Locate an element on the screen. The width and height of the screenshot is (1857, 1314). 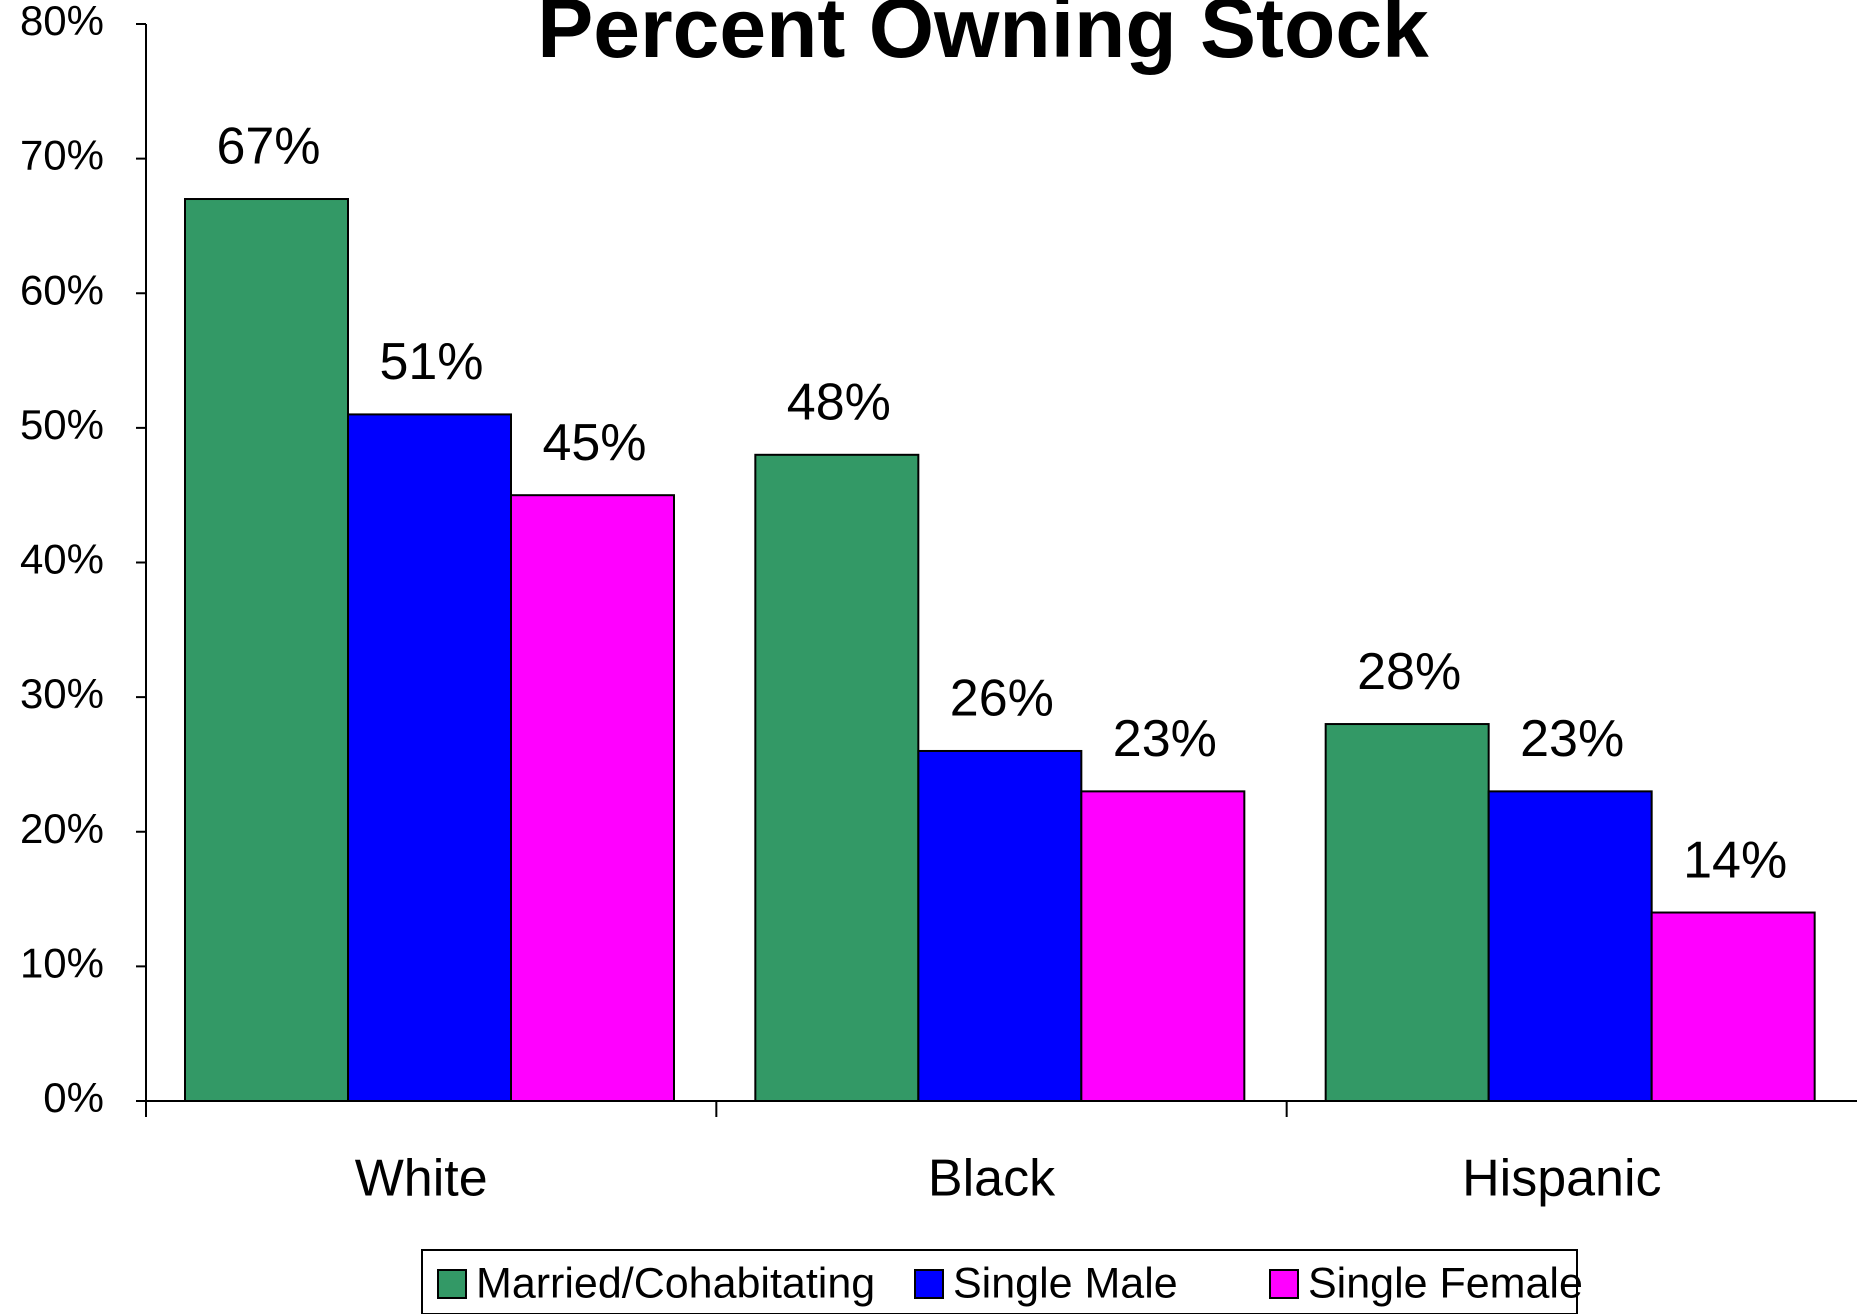
data-label: 48% is located at coordinates (839, 403).